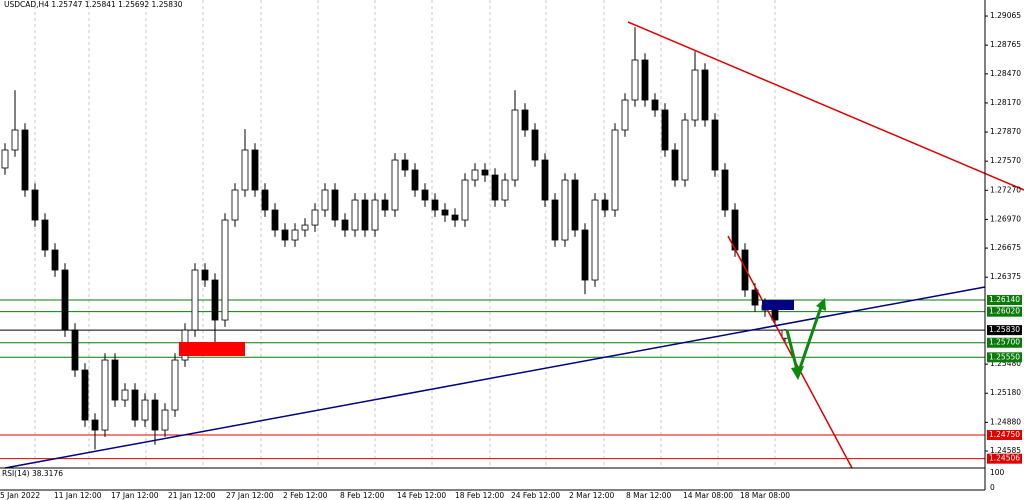  What do you see at coordinates (1005, 421) in the screenshot?
I see `y-tick-label: 1.24880` at bounding box center [1005, 421].